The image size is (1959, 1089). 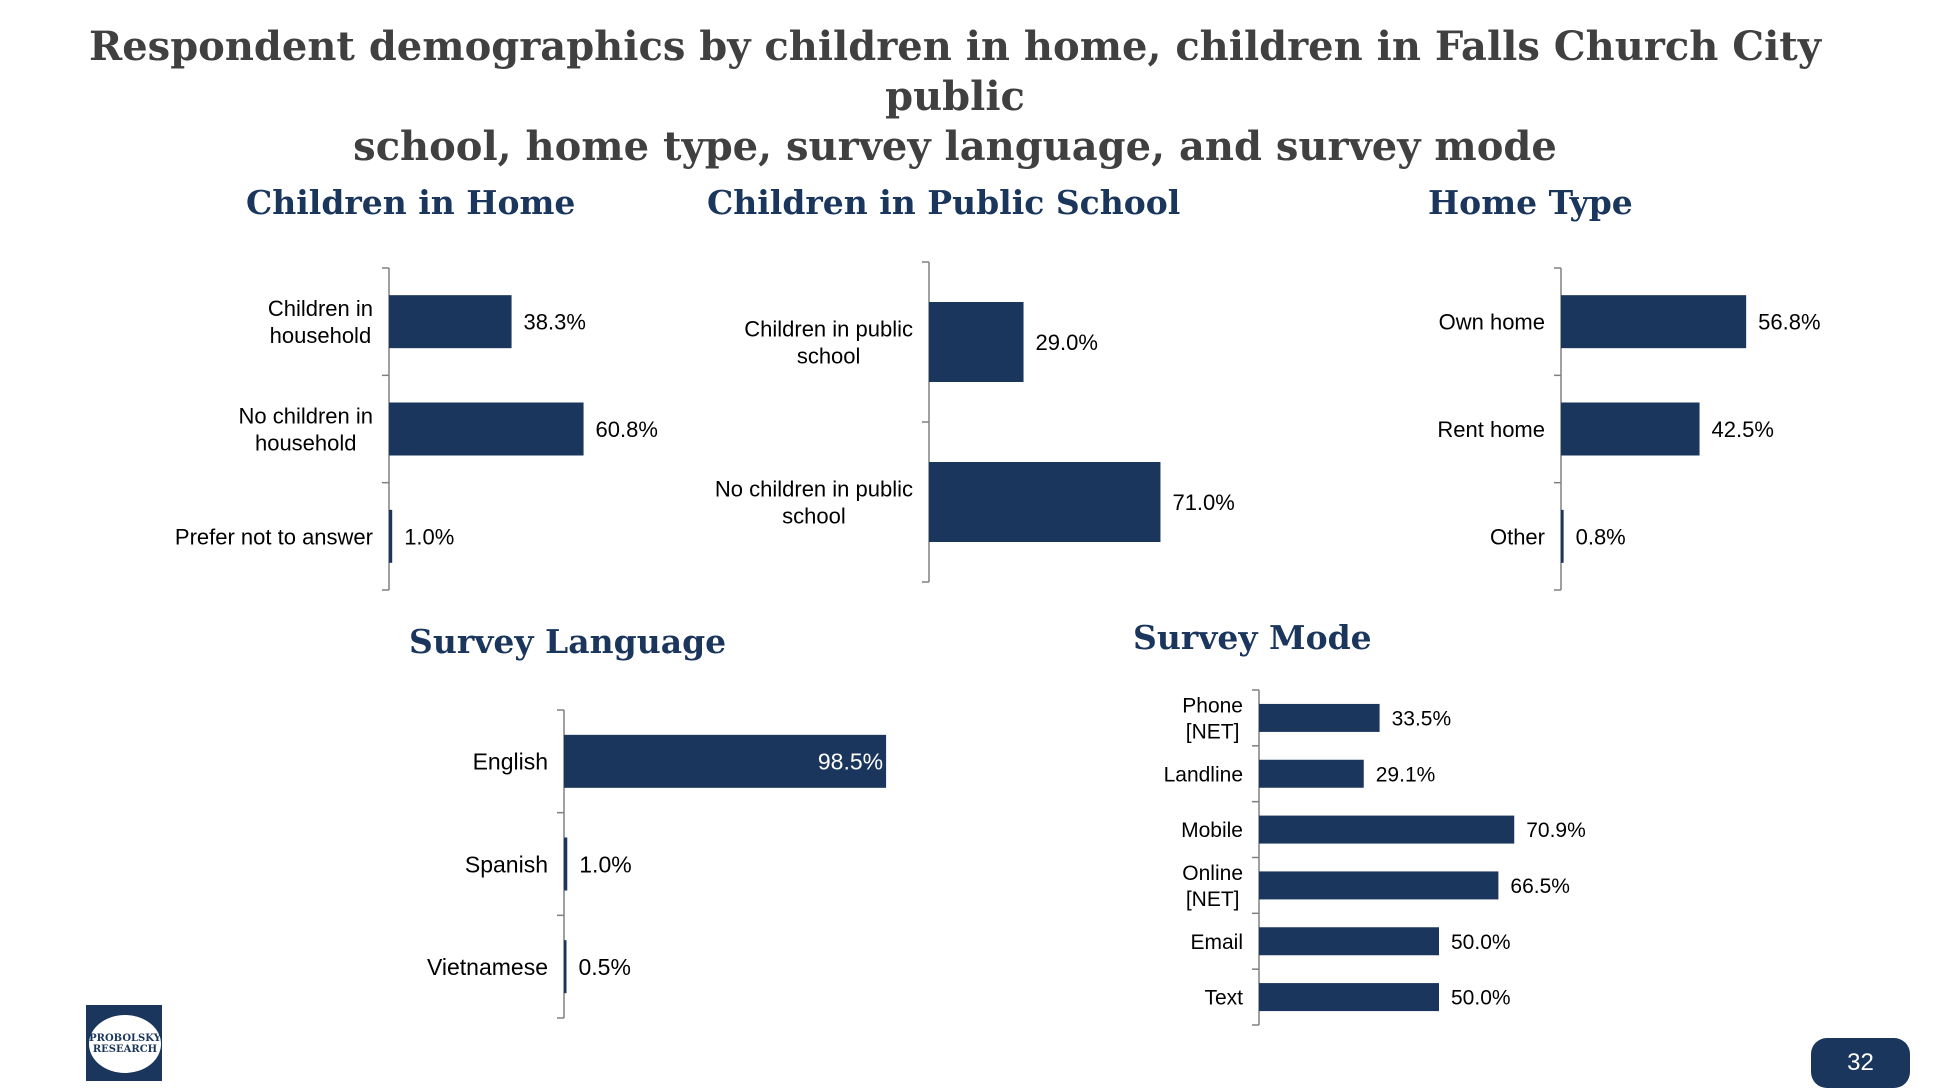 I want to click on chart-4-category-label: Online, so click(x=1212, y=873).